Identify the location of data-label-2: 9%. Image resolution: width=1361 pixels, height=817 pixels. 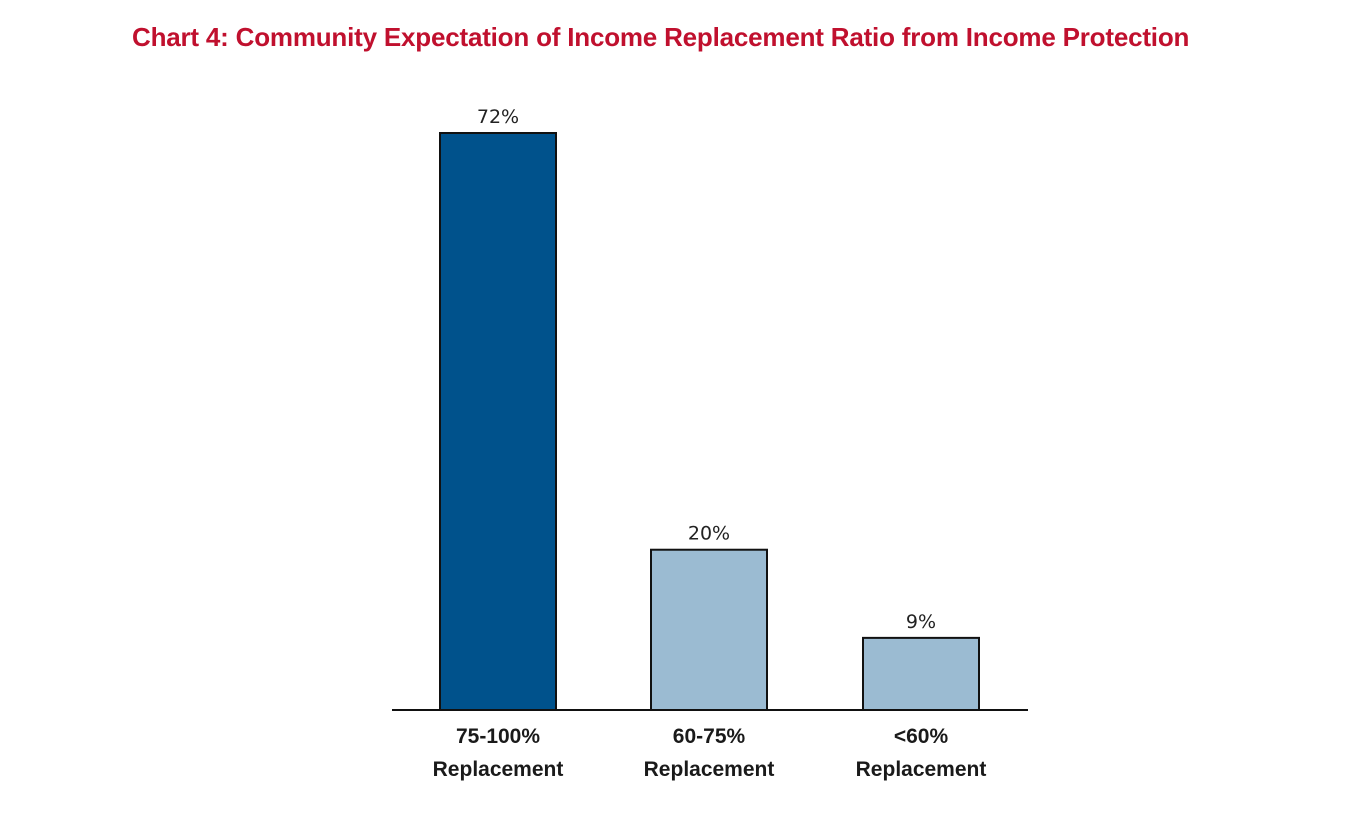
(921, 622).